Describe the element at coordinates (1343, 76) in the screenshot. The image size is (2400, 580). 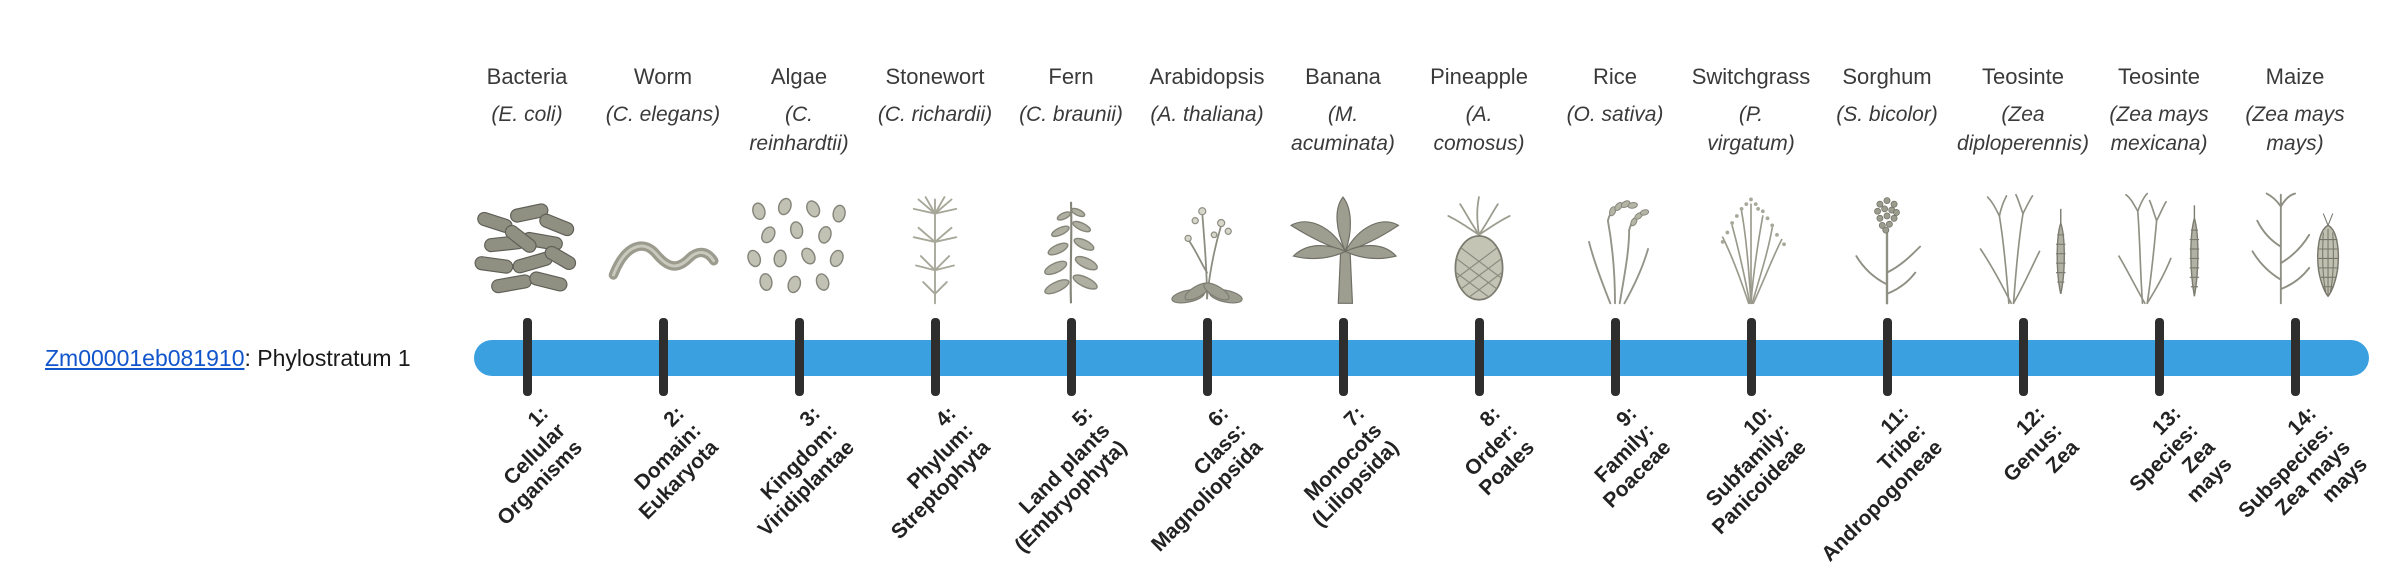
I see `organism-name: Banana` at that location.